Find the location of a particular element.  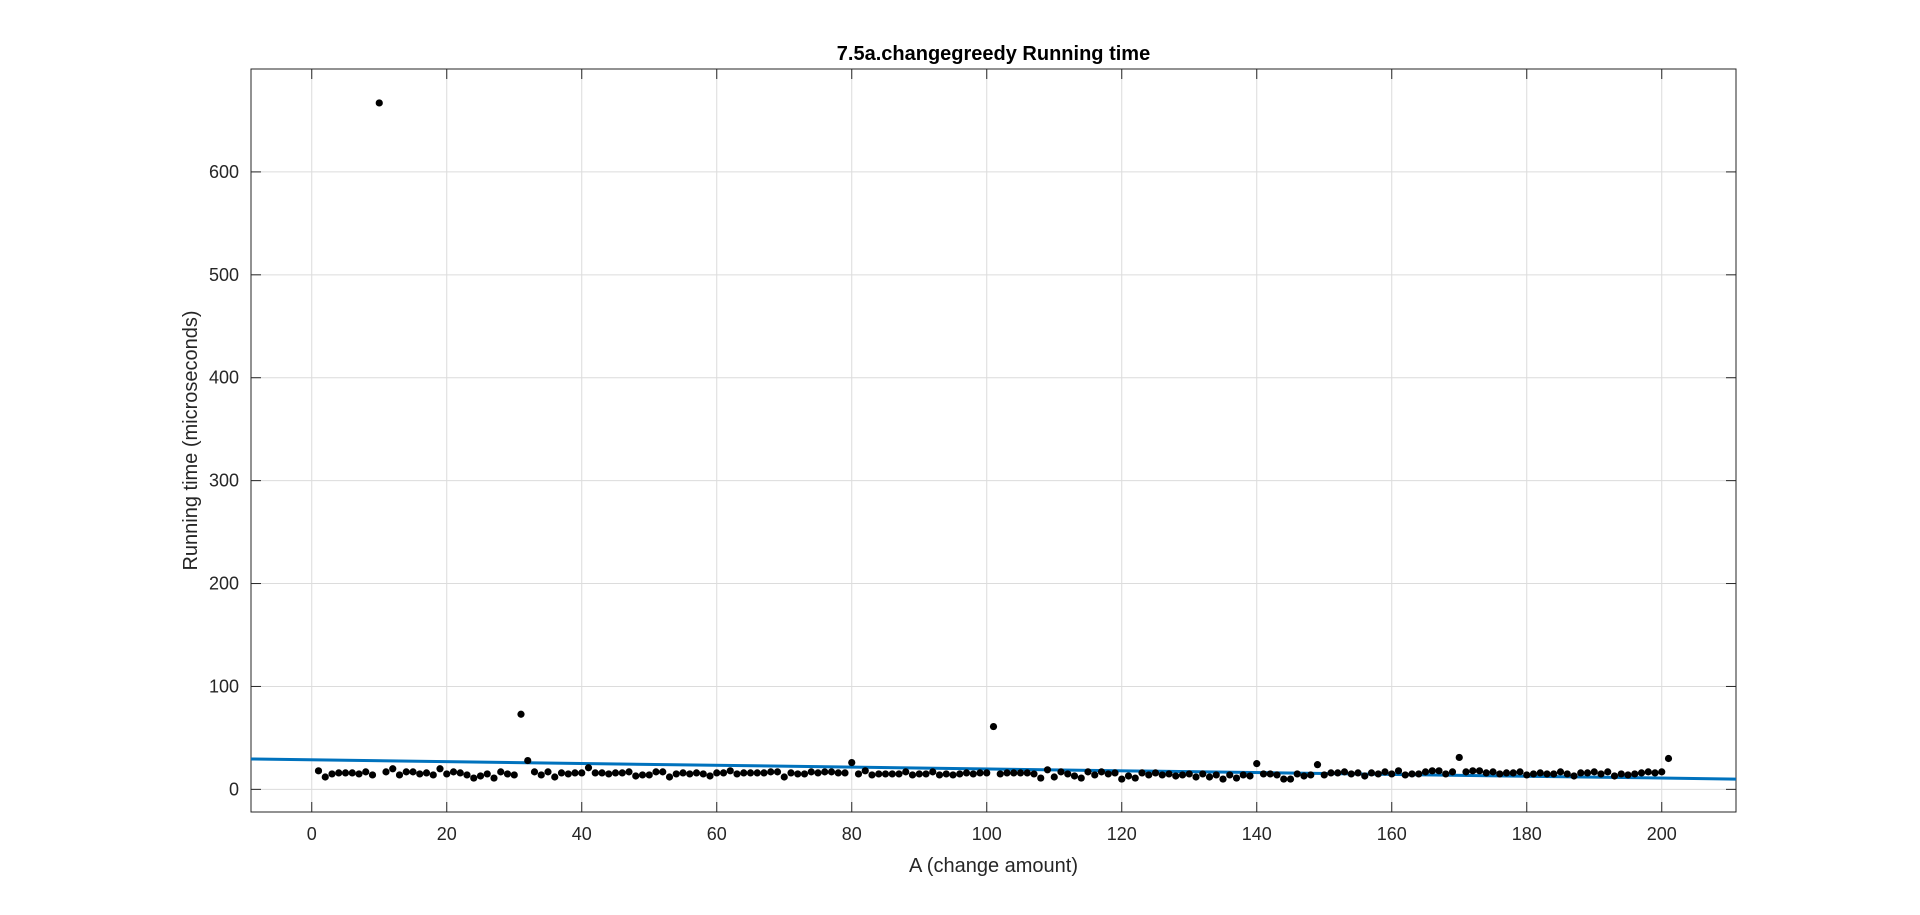

y-axis-label: Running time (microseconds) is located at coordinates (191, 440).